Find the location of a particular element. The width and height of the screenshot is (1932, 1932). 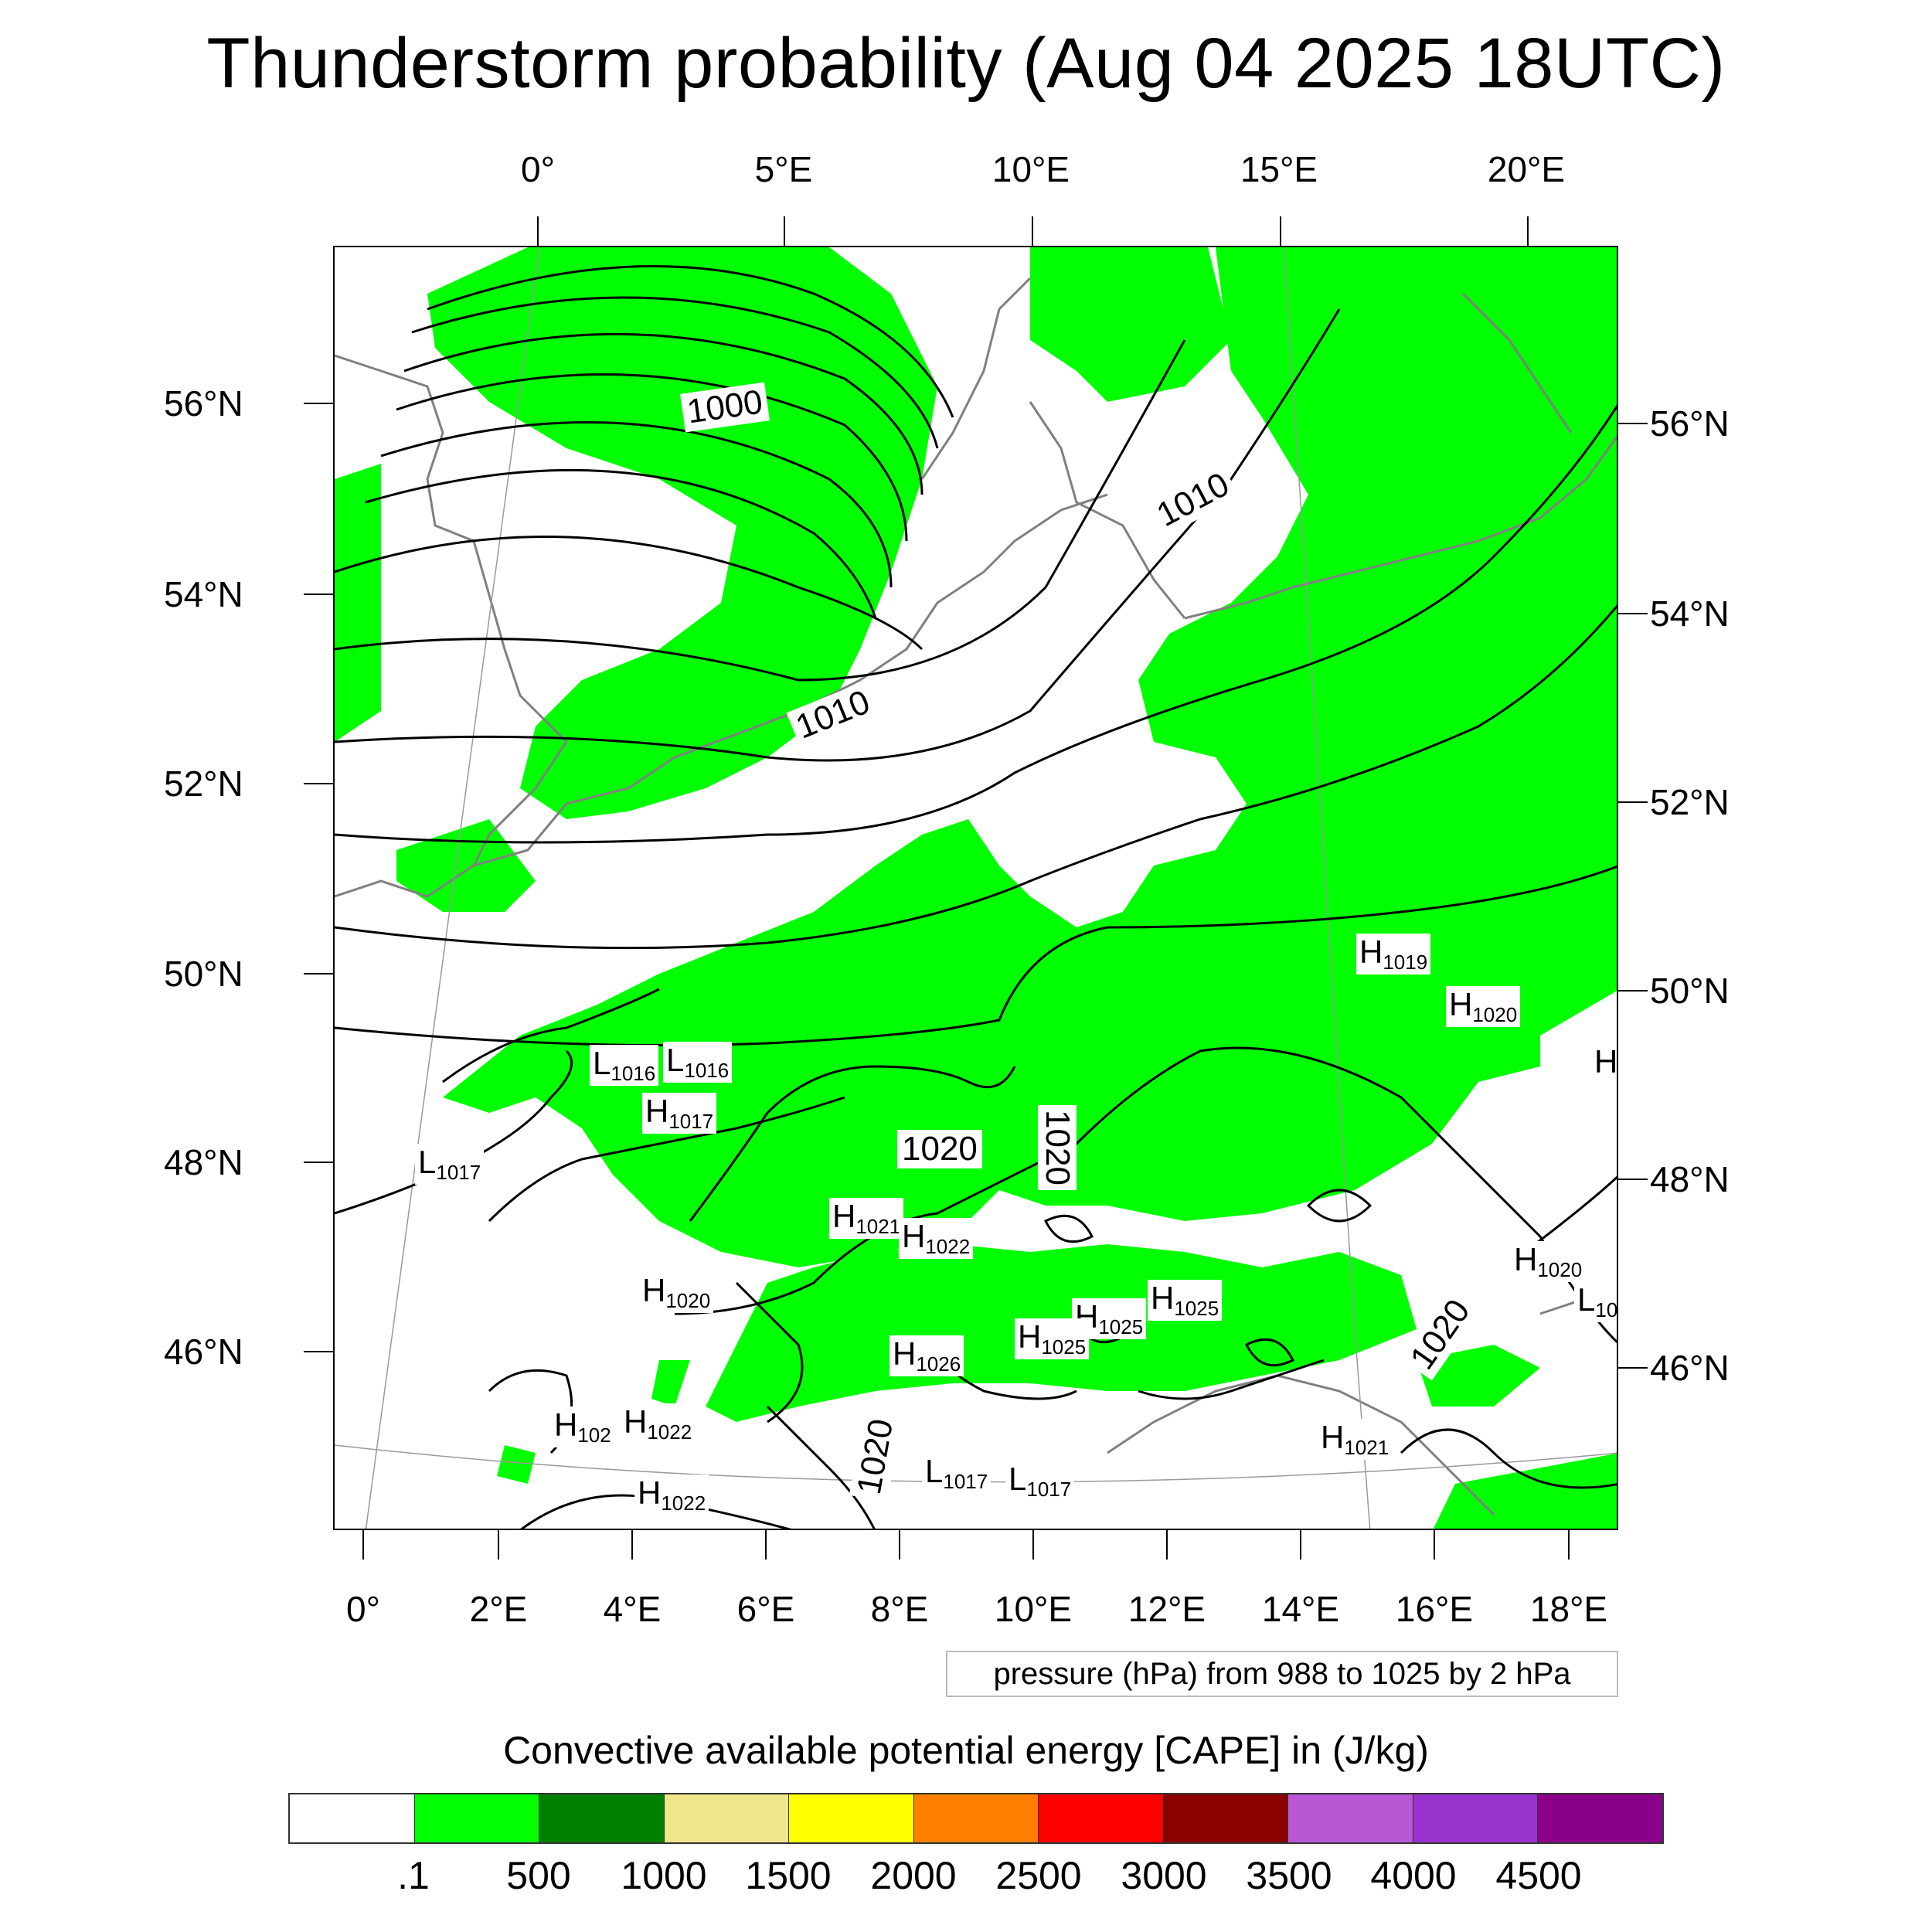

top-lon-label: 5°E is located at coordinates (784, 169).